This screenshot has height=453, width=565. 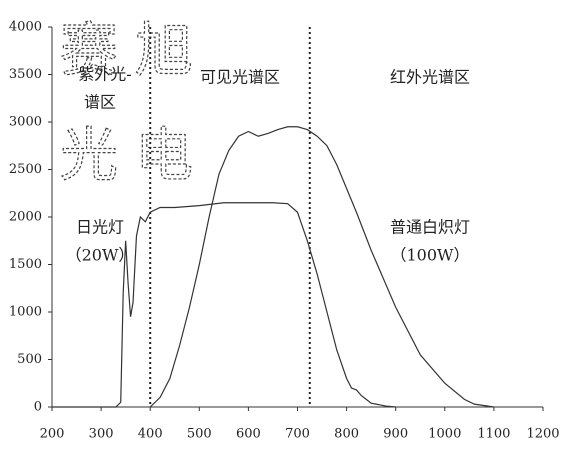 What do you see at coordinates (430, 227) in the screenshot?
I see `annotation: 普通白炽灯` at bounding box center [430, 227].